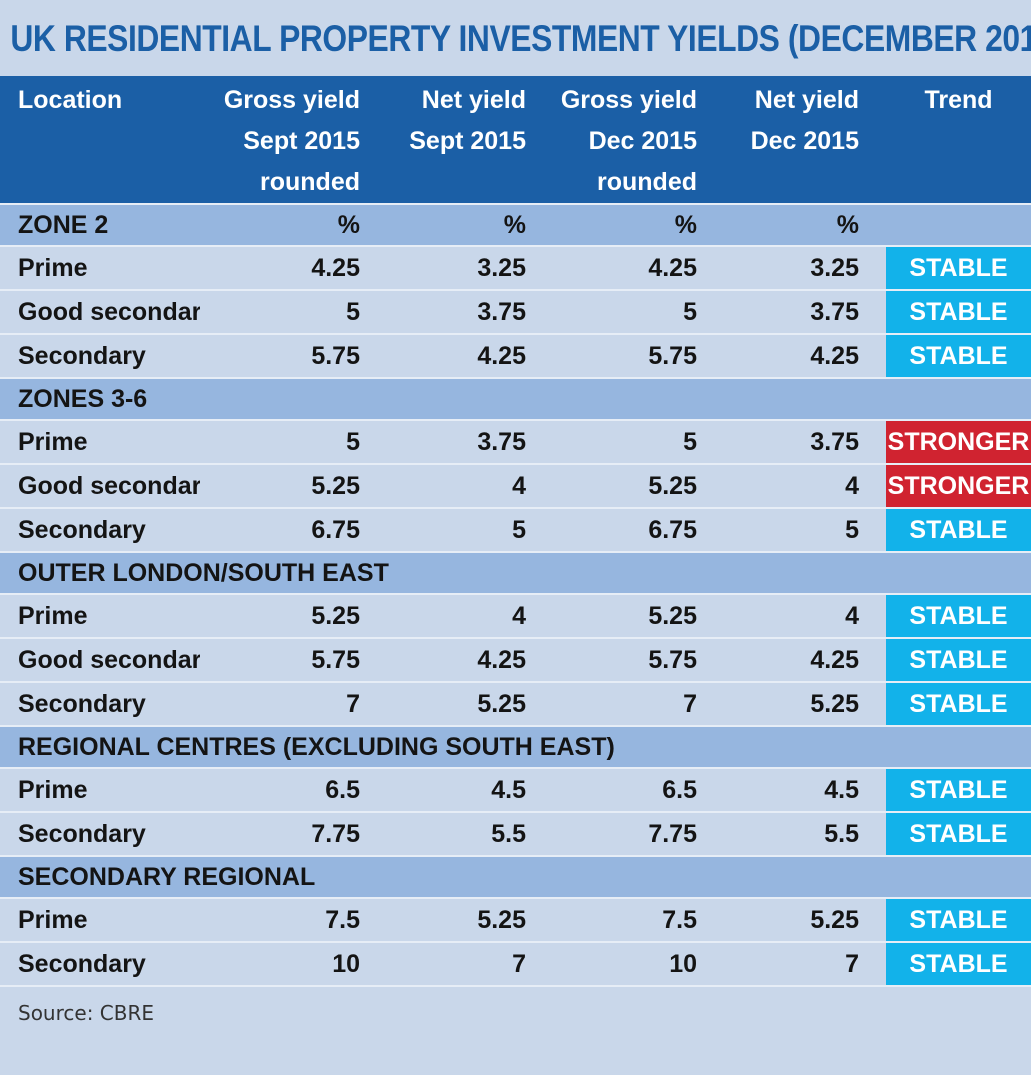 The image size is (1031, 1075). I want to click on yield-value: 7.5, so click(280, 920).